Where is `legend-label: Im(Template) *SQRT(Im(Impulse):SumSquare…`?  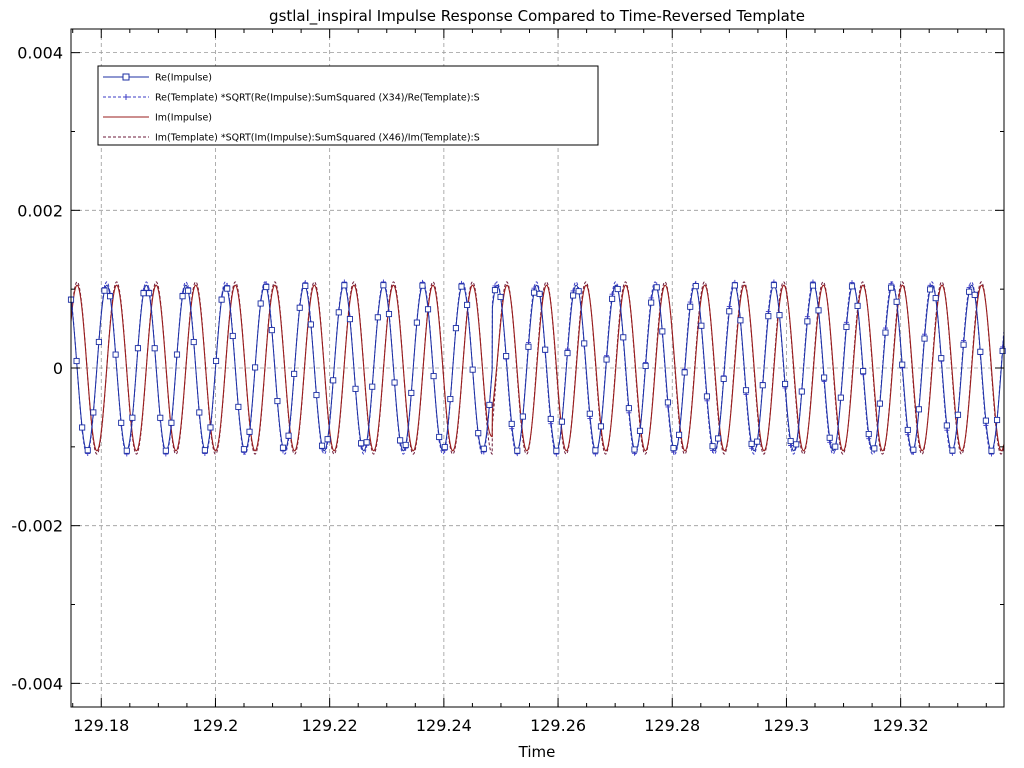
legend-label: Im(Template) *SQRT(Im(Impulse):SumSquare… is located at coordinates (317, 138).